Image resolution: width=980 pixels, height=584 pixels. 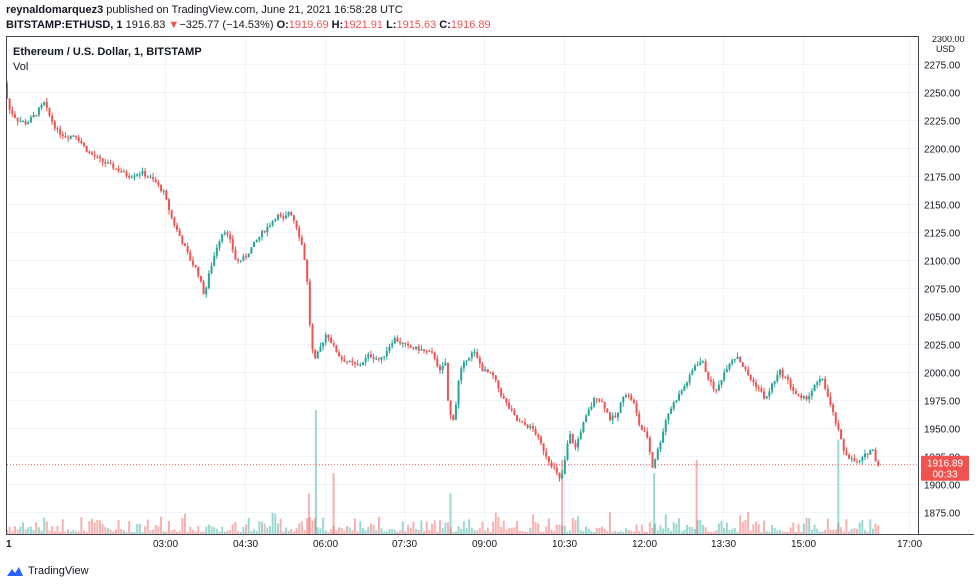 I want to click on x-tick-label: 07:30, so click(x=404, y=544).